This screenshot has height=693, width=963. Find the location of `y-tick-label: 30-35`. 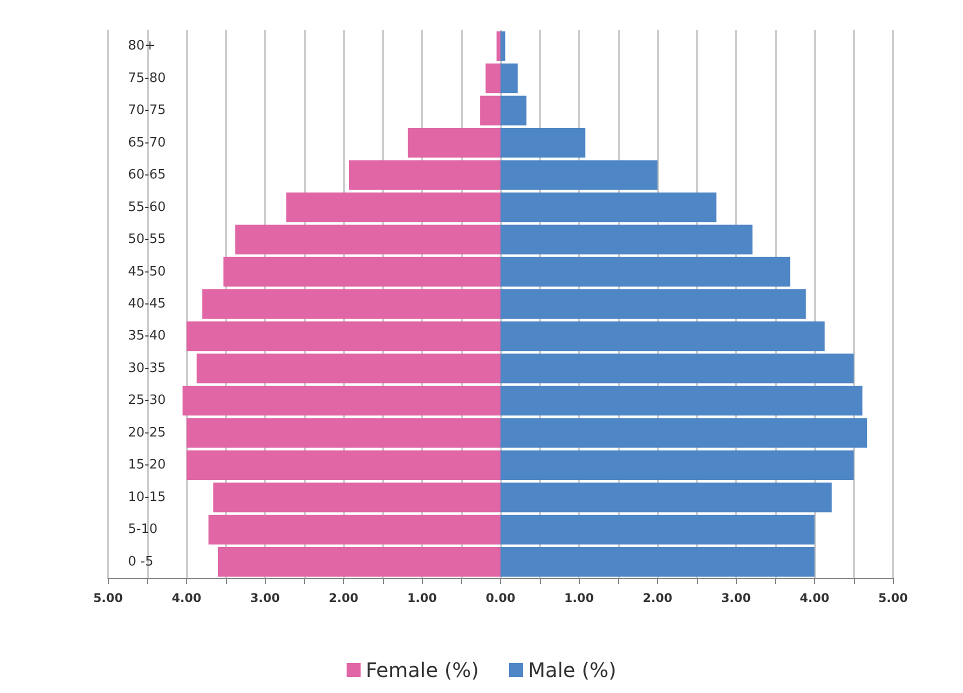

y-tick-label: 30-35 is located at coordinates (147, 368).